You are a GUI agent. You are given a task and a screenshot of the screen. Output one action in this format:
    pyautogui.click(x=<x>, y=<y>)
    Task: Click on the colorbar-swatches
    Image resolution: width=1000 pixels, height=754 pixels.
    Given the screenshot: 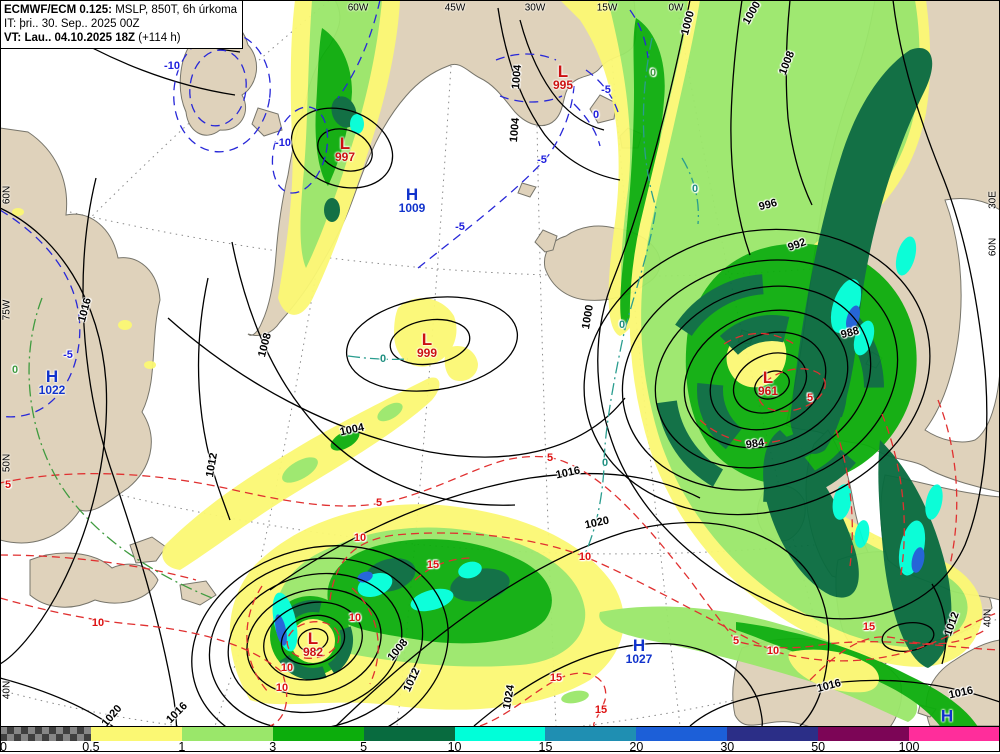 What is the action you would take?
    pyautogui.click(x=500, y=734)
    